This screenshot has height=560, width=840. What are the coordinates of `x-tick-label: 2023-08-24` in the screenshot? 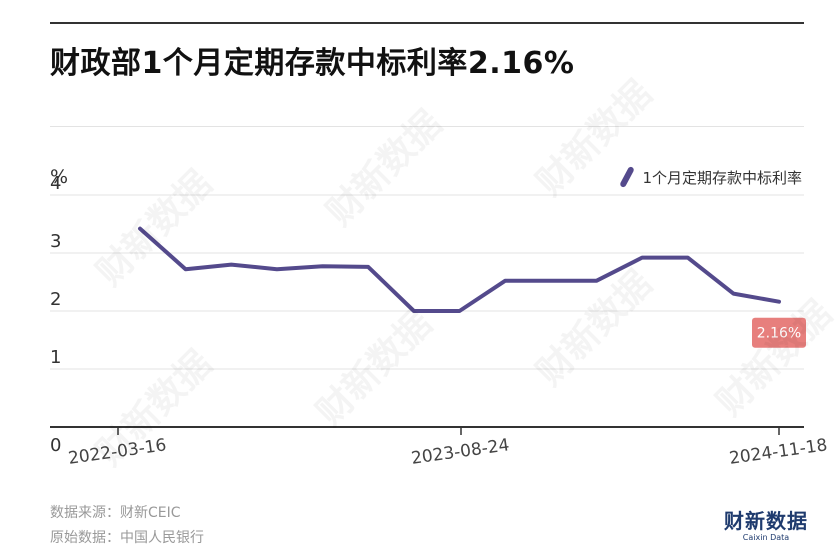 It's located at (460, 452).